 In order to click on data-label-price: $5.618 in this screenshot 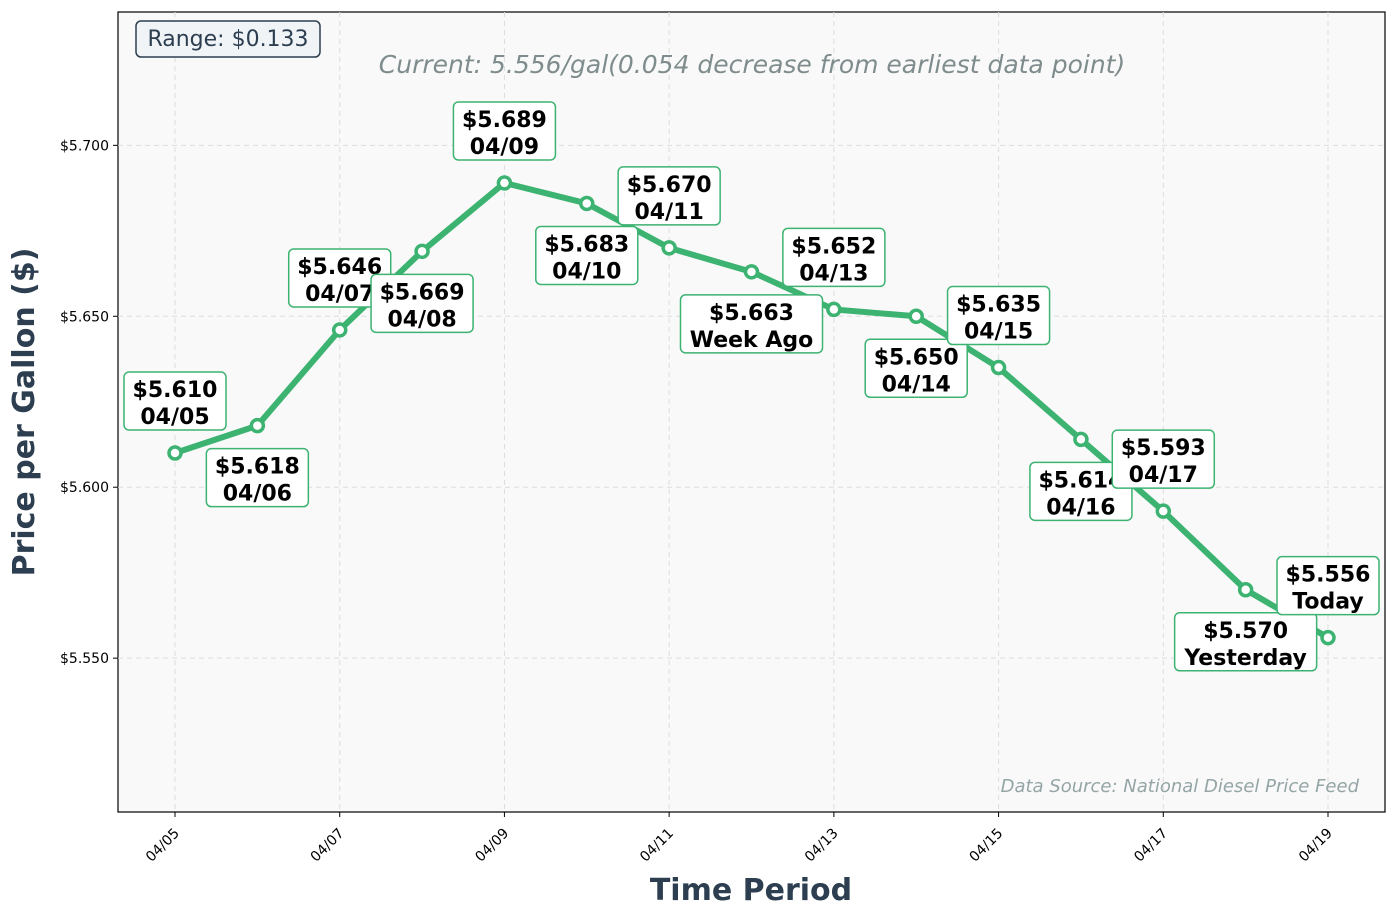, I will do `click(257, 467)`.